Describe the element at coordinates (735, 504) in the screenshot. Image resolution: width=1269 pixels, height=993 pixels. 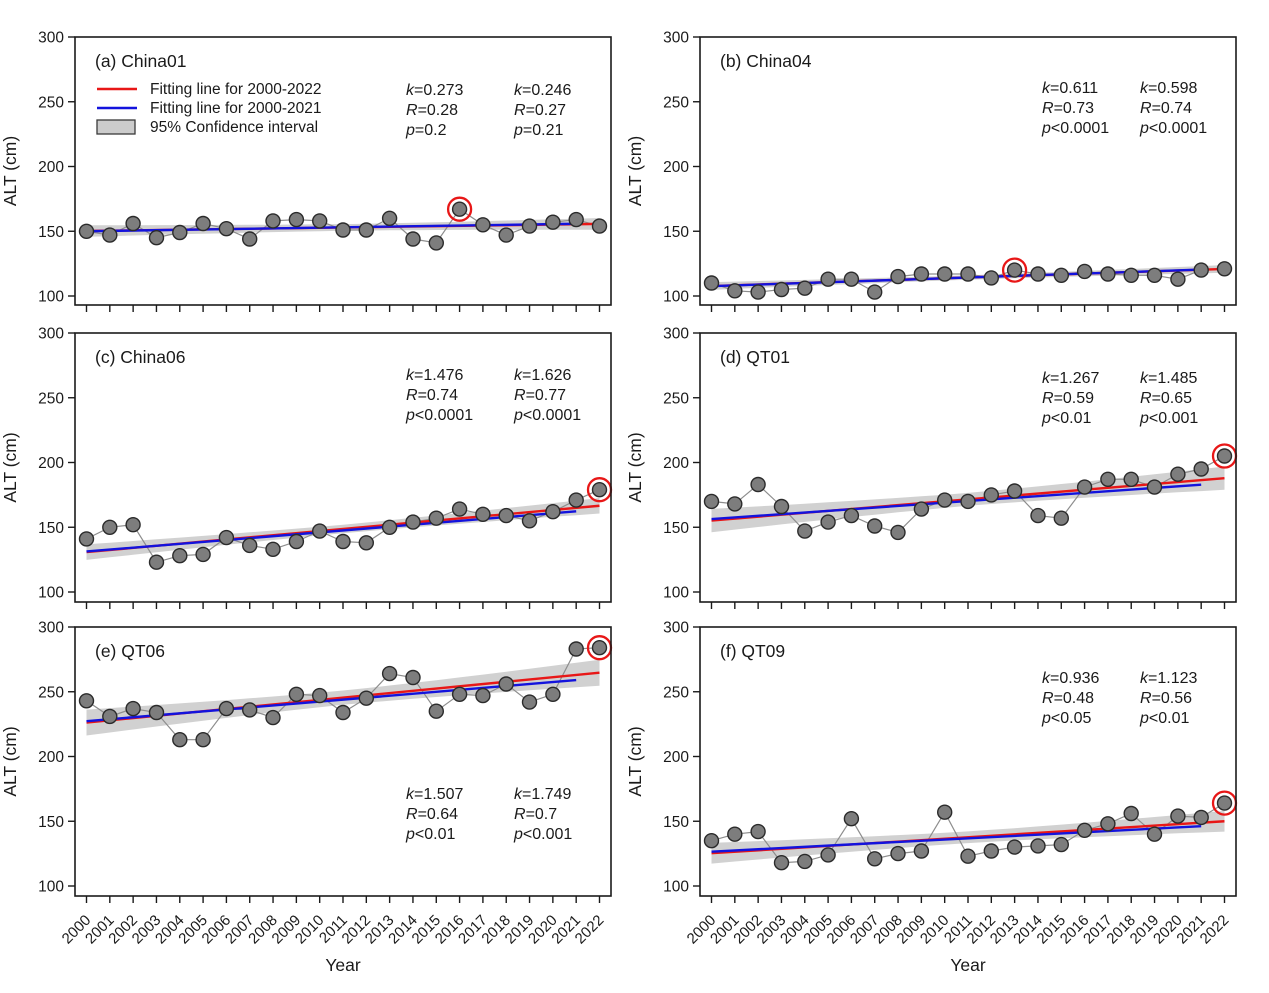
I see `data-point-2001` at that location.